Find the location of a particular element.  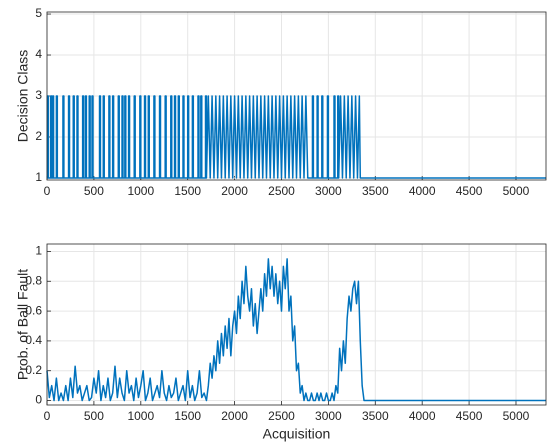

y-tick-label: 0 is located at coordinates (38, 400).